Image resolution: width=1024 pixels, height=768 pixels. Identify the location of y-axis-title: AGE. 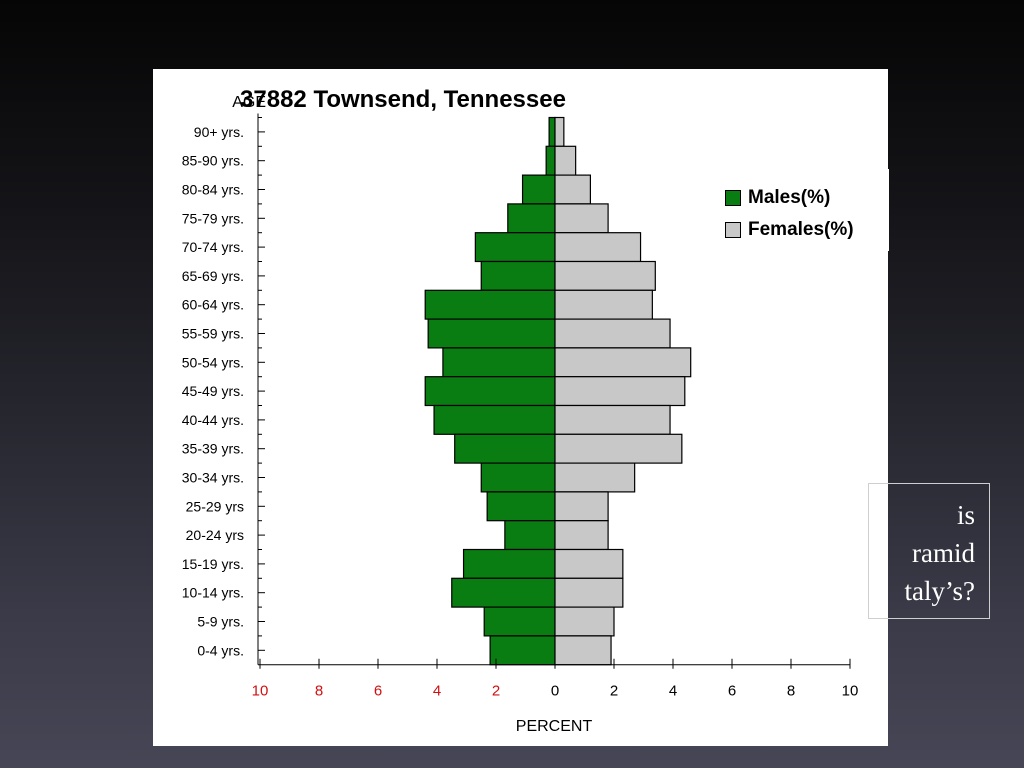
(249, 102).